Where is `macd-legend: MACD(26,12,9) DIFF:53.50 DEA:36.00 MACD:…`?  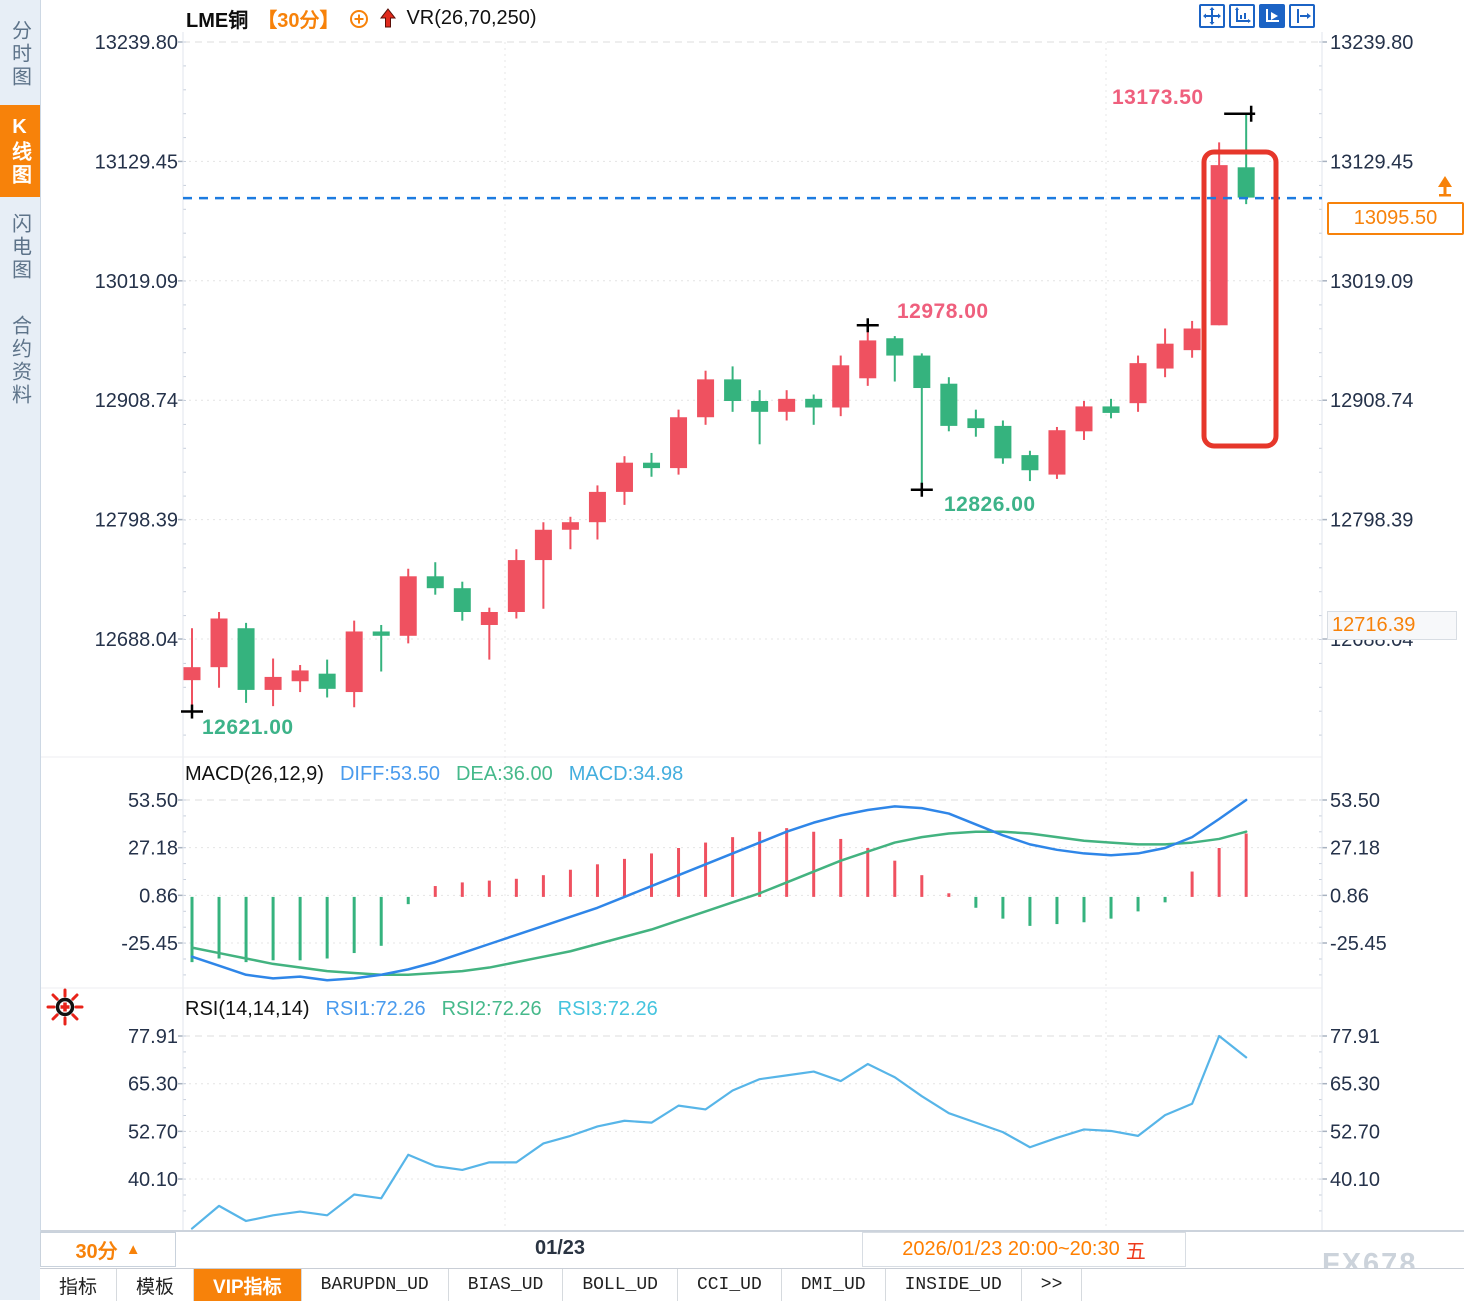
macd-legend: MACD(26,12,9) DIFF:53.50 DEA:36.00 MACD:… is located at coordinates (434, 774).